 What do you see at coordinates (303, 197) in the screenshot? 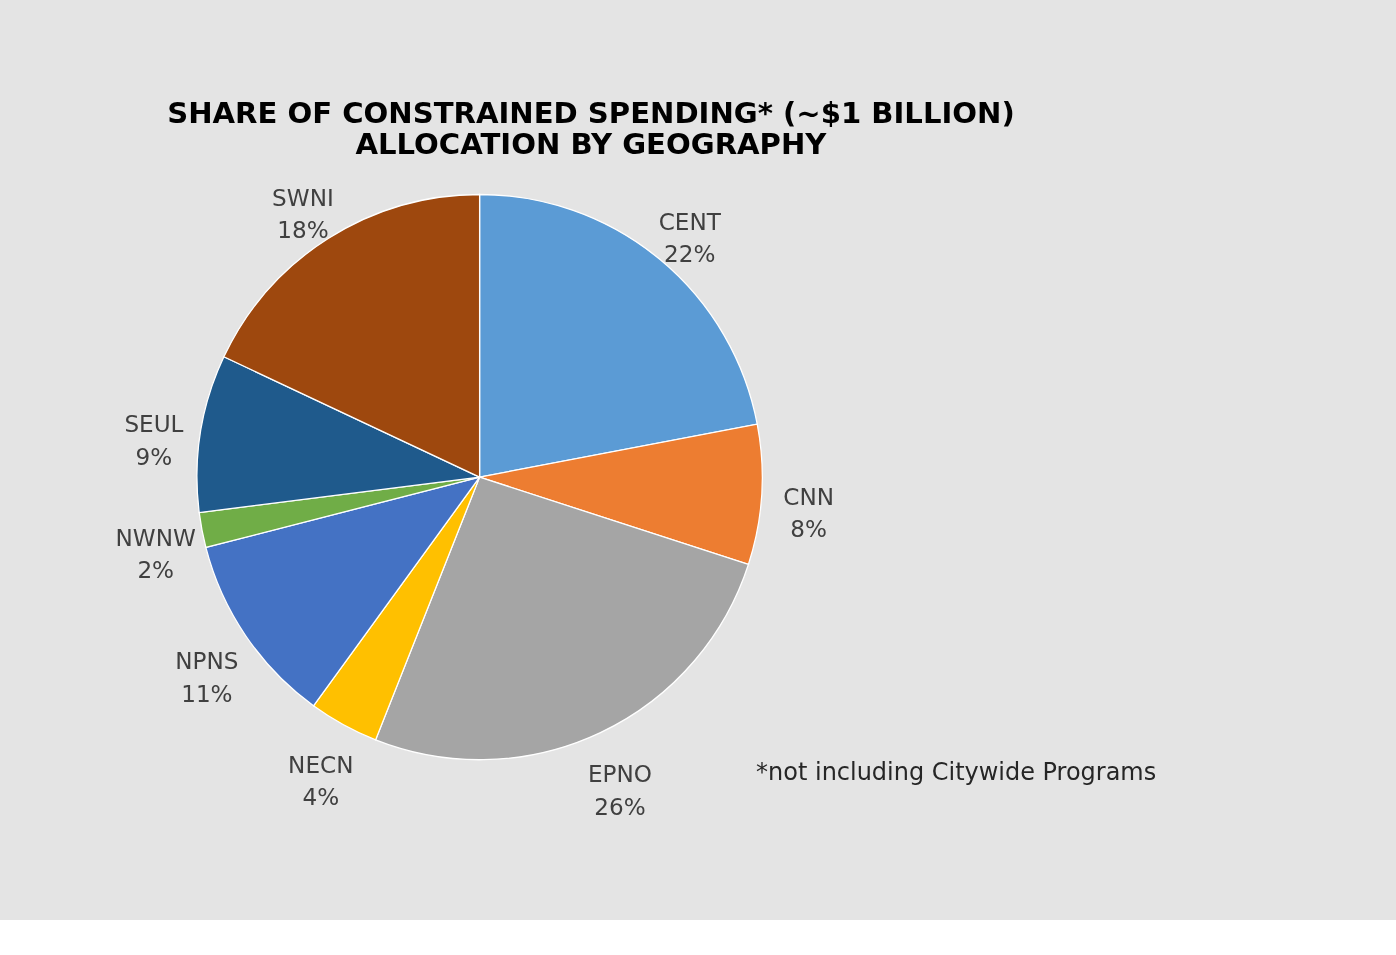
I see `slice-label: SWNI` at bounding box center [303, 197].